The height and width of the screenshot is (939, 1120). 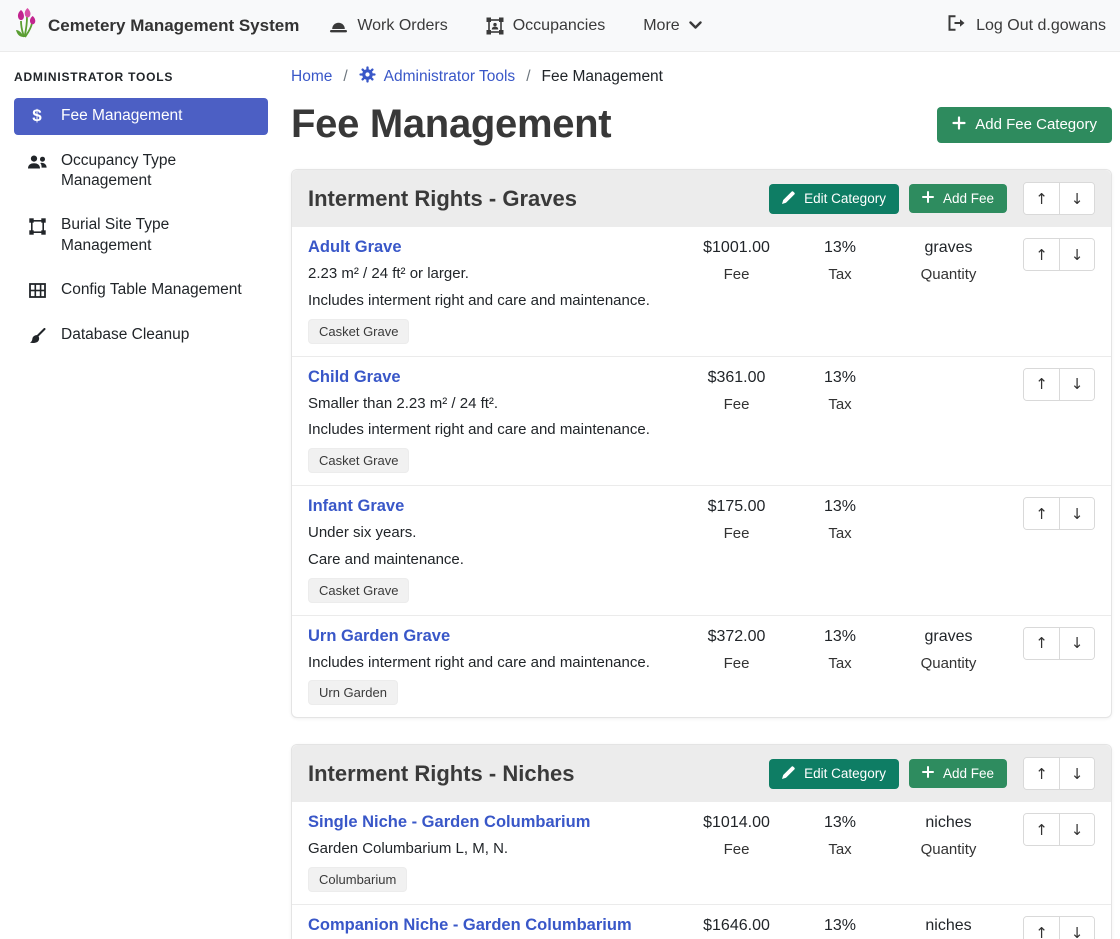 I want to click on fee-name-link: Urn Garden Grave, so click(x=379, y=635).